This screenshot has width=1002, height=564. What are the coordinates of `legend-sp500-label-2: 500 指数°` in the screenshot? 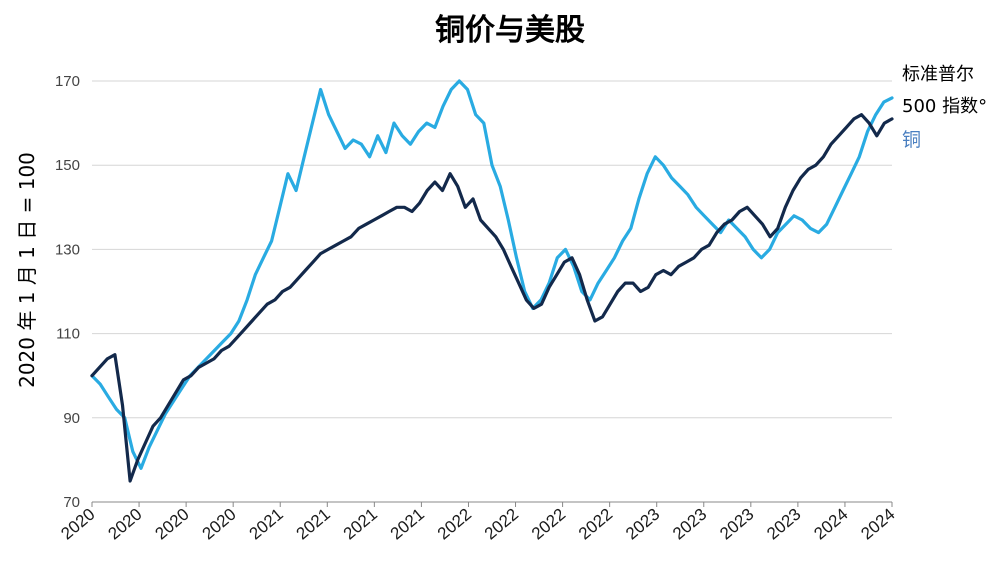 It's located at (944, 106).